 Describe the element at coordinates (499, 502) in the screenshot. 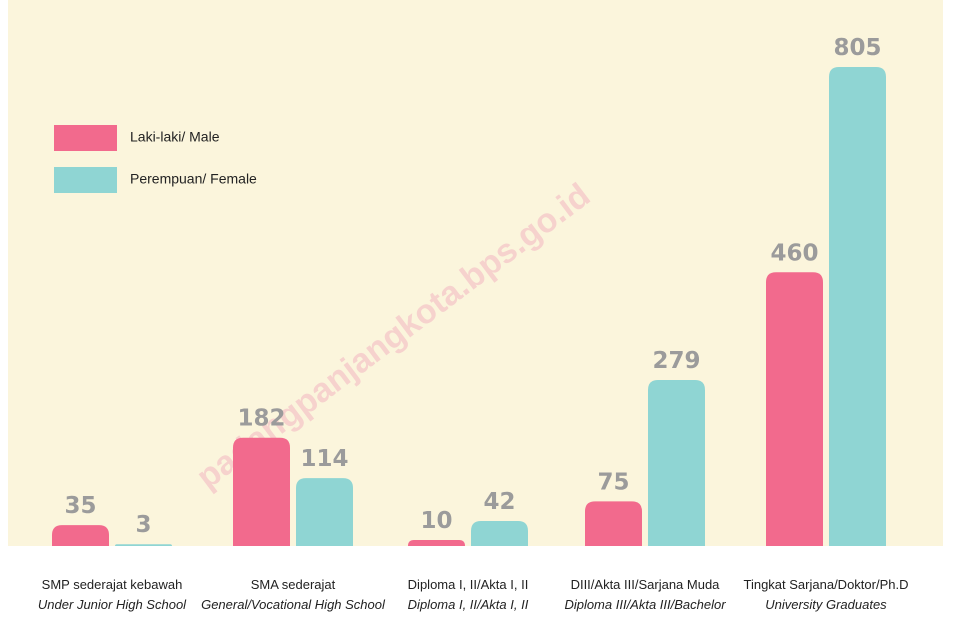

I see `value-label: 42` at that location.